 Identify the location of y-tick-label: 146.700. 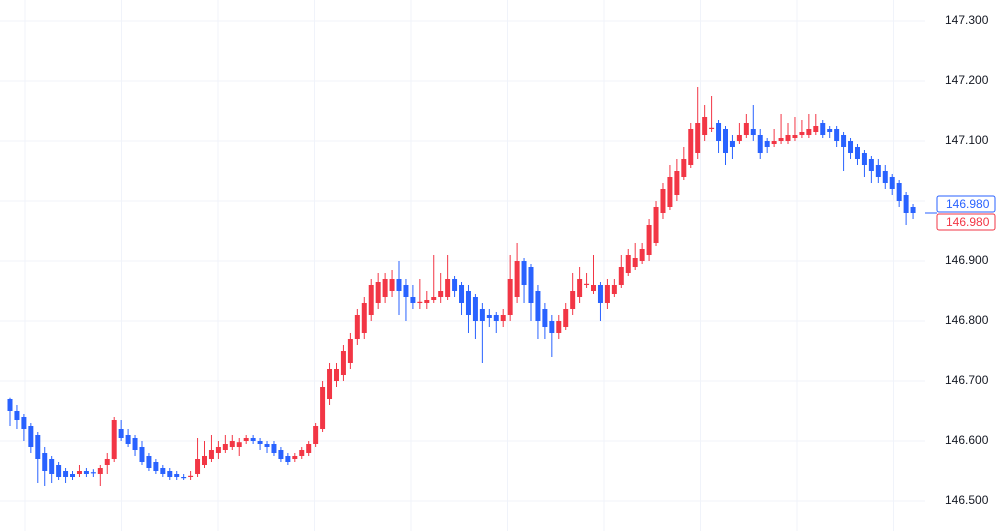
(967, 380).